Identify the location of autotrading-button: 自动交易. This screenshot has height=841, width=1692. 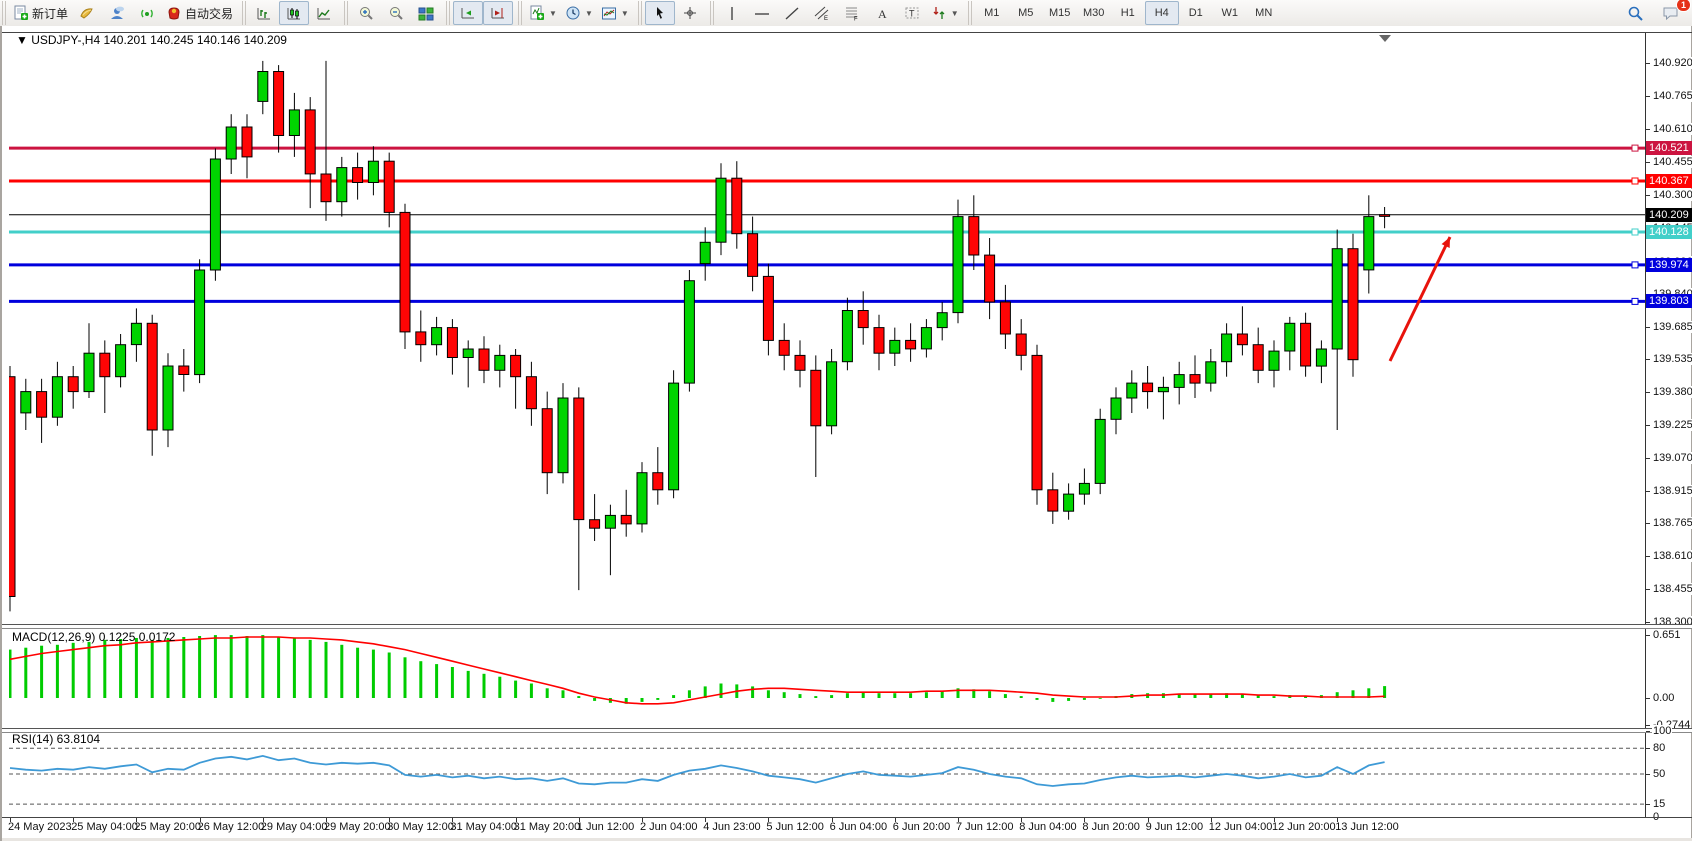
(199, 13).